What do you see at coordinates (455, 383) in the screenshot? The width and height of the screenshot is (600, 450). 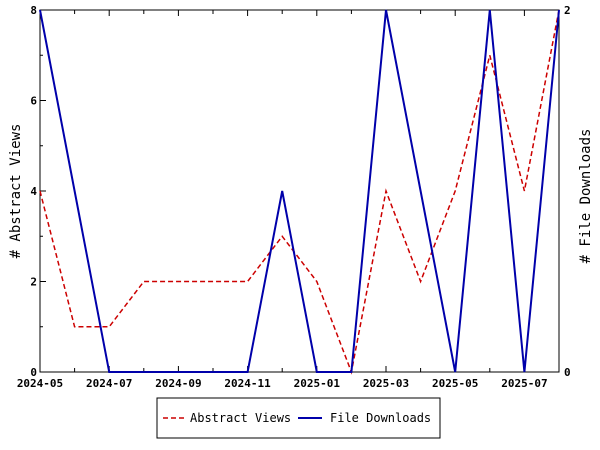 I see `x-tick-label: 2025-05` at bounding box center [455, 383].